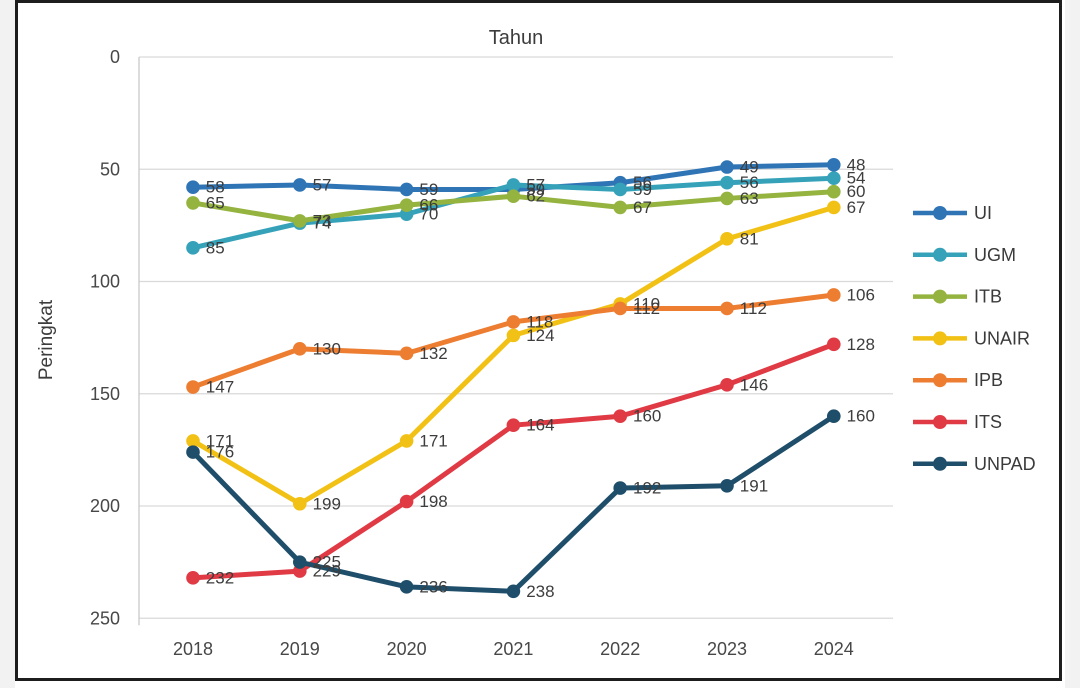  What do you see at coordinates (834, 207) in the screenshot?
I see `series-marker-UNAIR-2024` at bounding box center [834, 207].